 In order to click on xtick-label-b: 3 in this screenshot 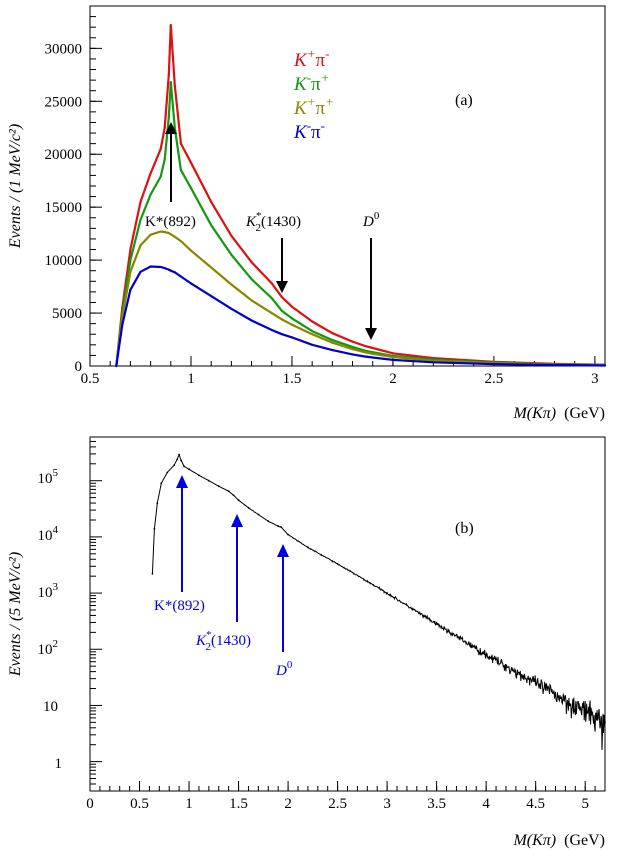, I will do `click(387, 804)`.